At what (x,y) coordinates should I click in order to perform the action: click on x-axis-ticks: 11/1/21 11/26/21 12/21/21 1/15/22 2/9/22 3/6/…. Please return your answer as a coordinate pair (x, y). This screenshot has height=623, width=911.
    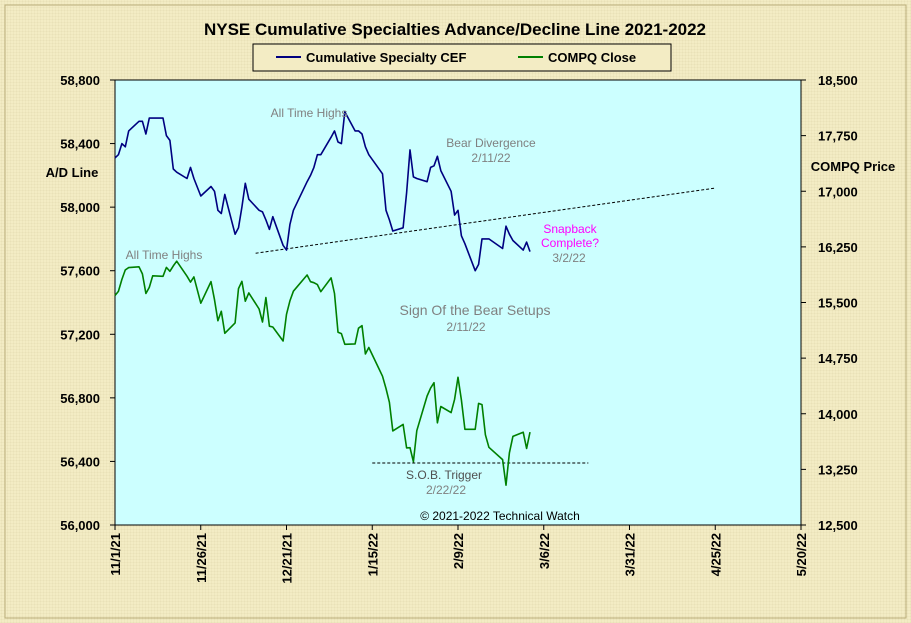
    Looking at the image, I should click on (458, 554).